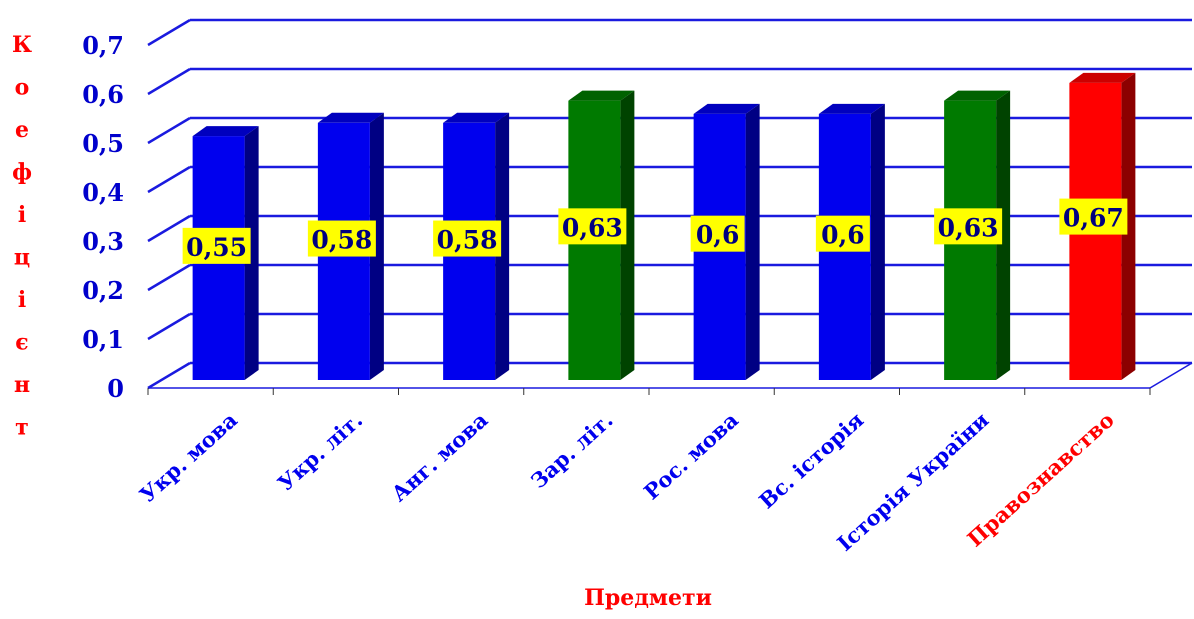 This screenshot has height=619, width=1194. Describe the element at coordinates (22, 173) in the screenshot. I see `y-axis-title-letter: ф` at that location.